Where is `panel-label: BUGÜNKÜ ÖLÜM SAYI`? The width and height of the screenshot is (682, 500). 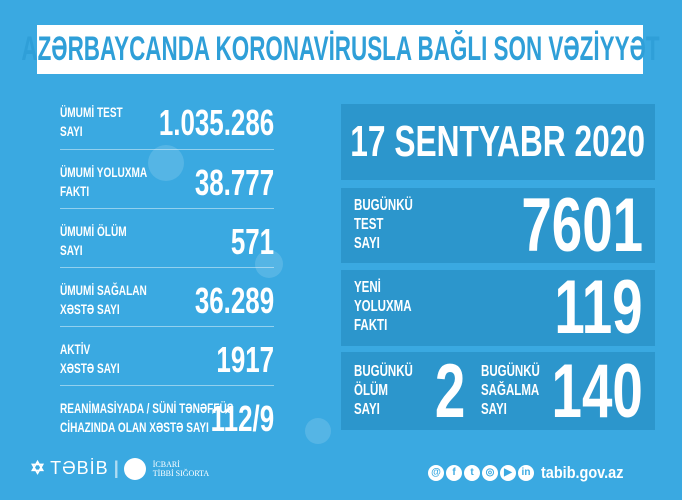 panel-label: BUGÜNKÜ ÖLÜM SAYI is located at coordinates (383, 390).